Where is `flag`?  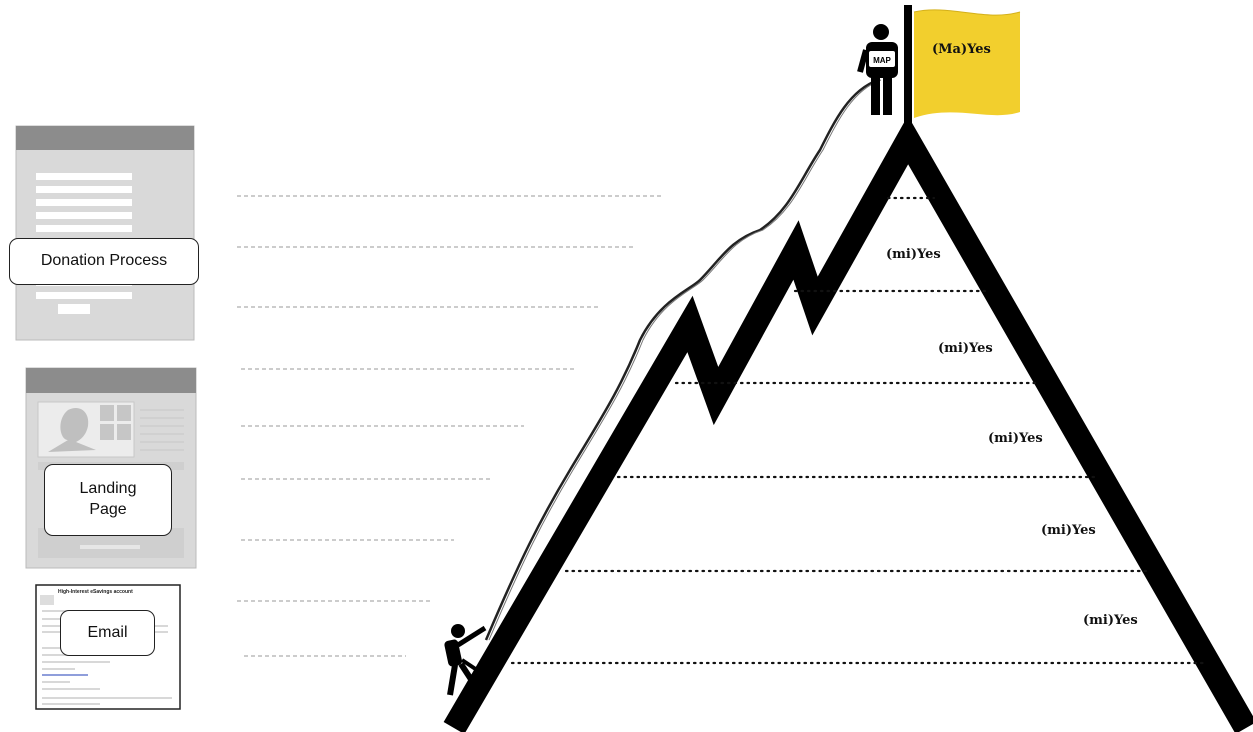
flag is located at coordinates (967, 63).